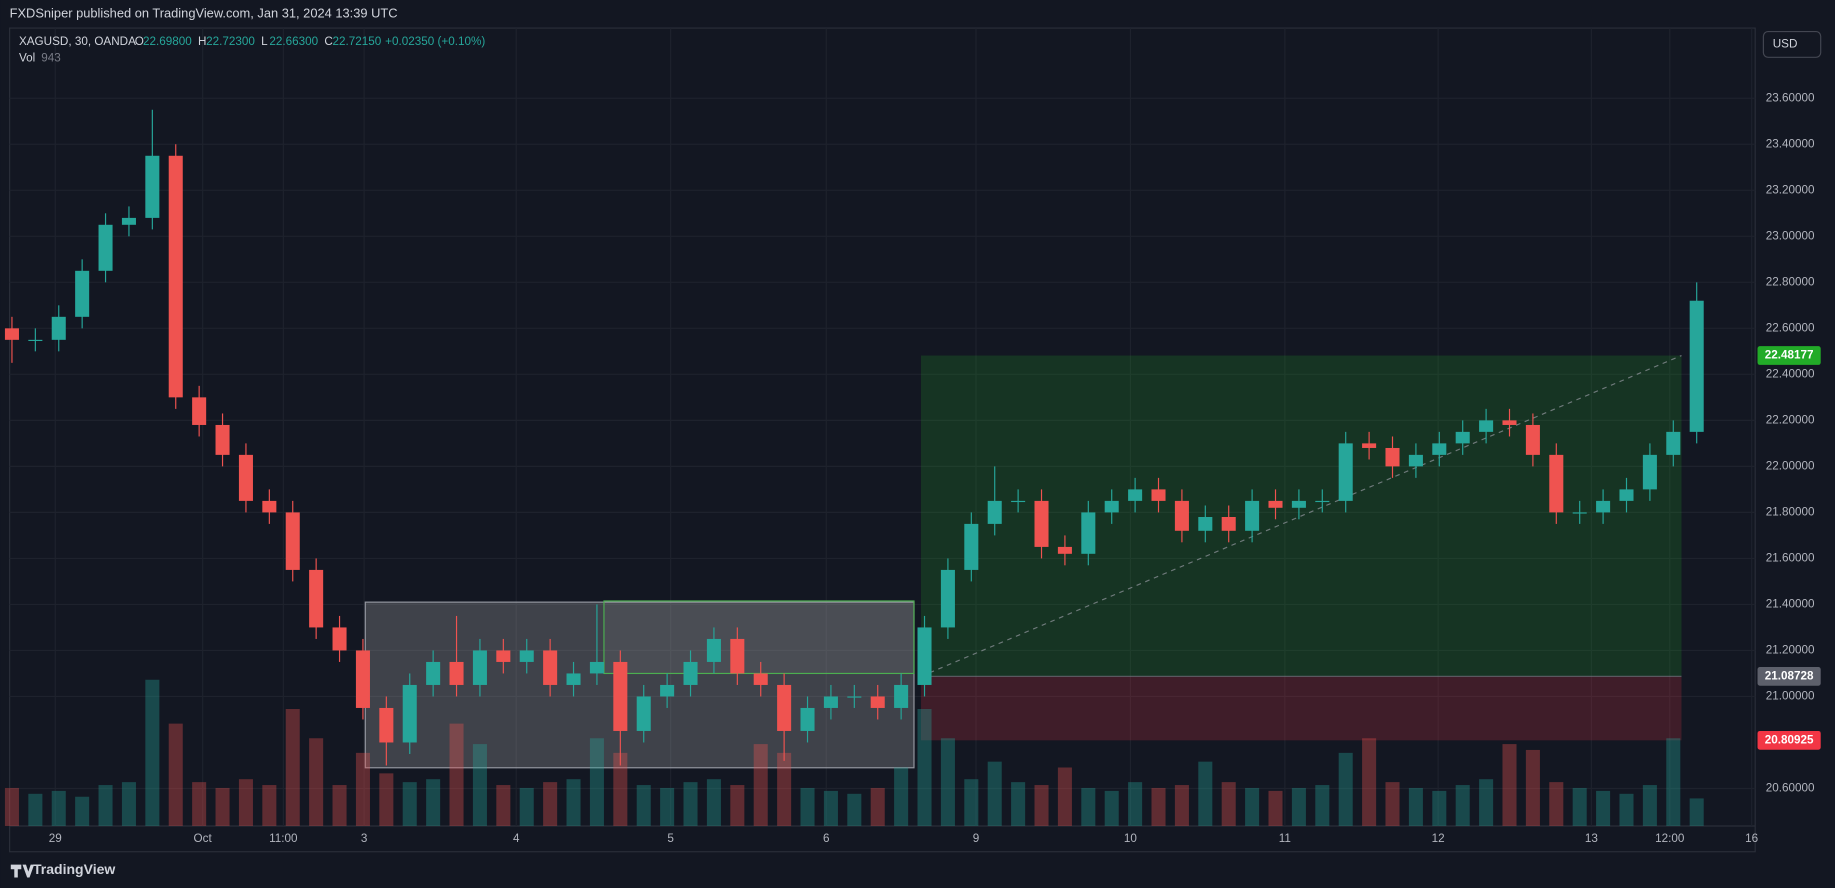 The image size is (1835, 888). What do you see at coordinates (1789, 355) in the screenshot?
I see `price-label: 22.48177` at bounding box center [1789, 355].